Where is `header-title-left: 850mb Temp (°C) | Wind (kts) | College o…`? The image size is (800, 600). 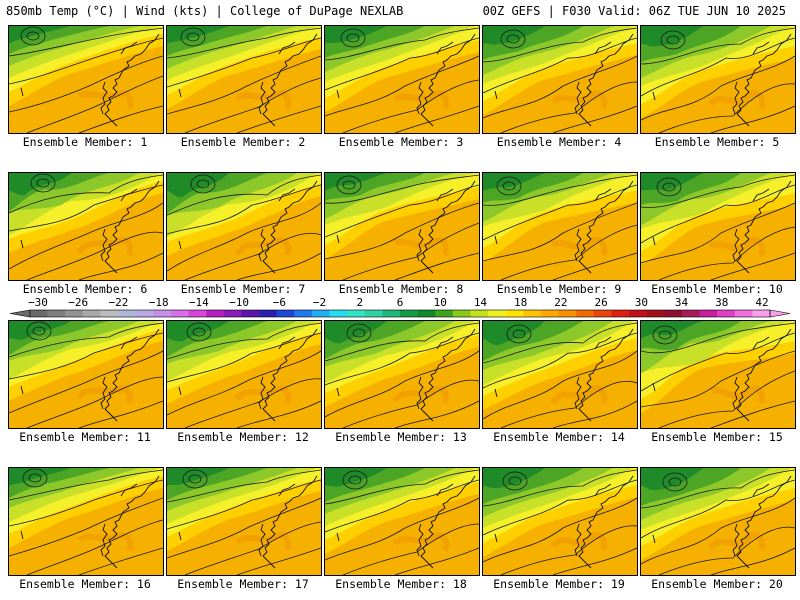
header-title-left: 850mb Temp (°C) | Wind (kts) | College o… is located at coordinates (205, 11).